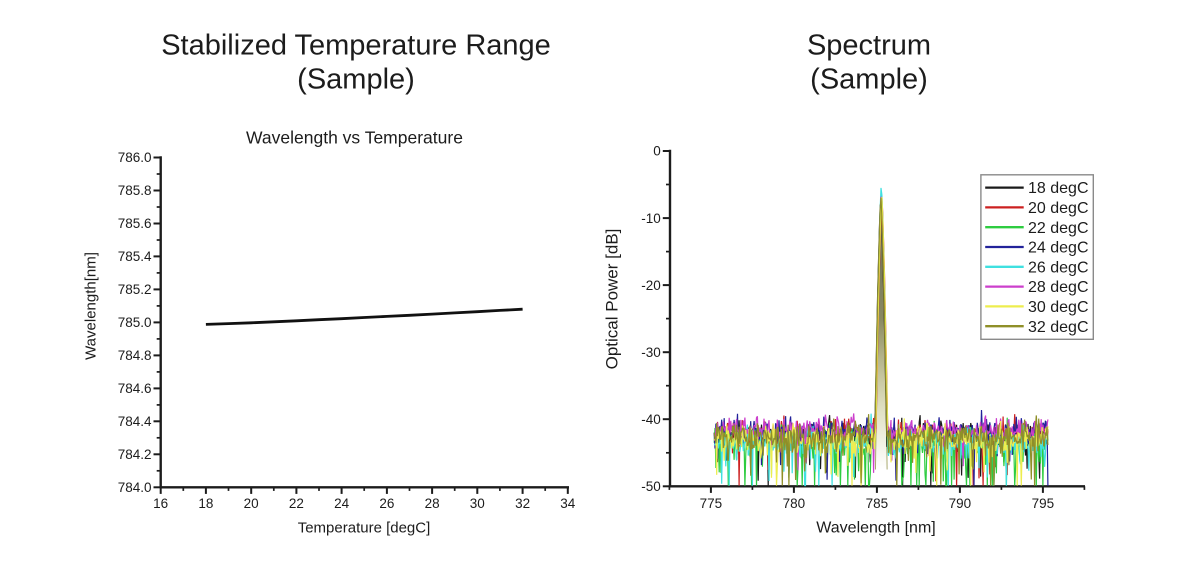 The image size is (1186, 566). What do you see at coordinates (342, 503) in the screenshot?
I see `svg-text: 24` at bounding box center [342, 503].